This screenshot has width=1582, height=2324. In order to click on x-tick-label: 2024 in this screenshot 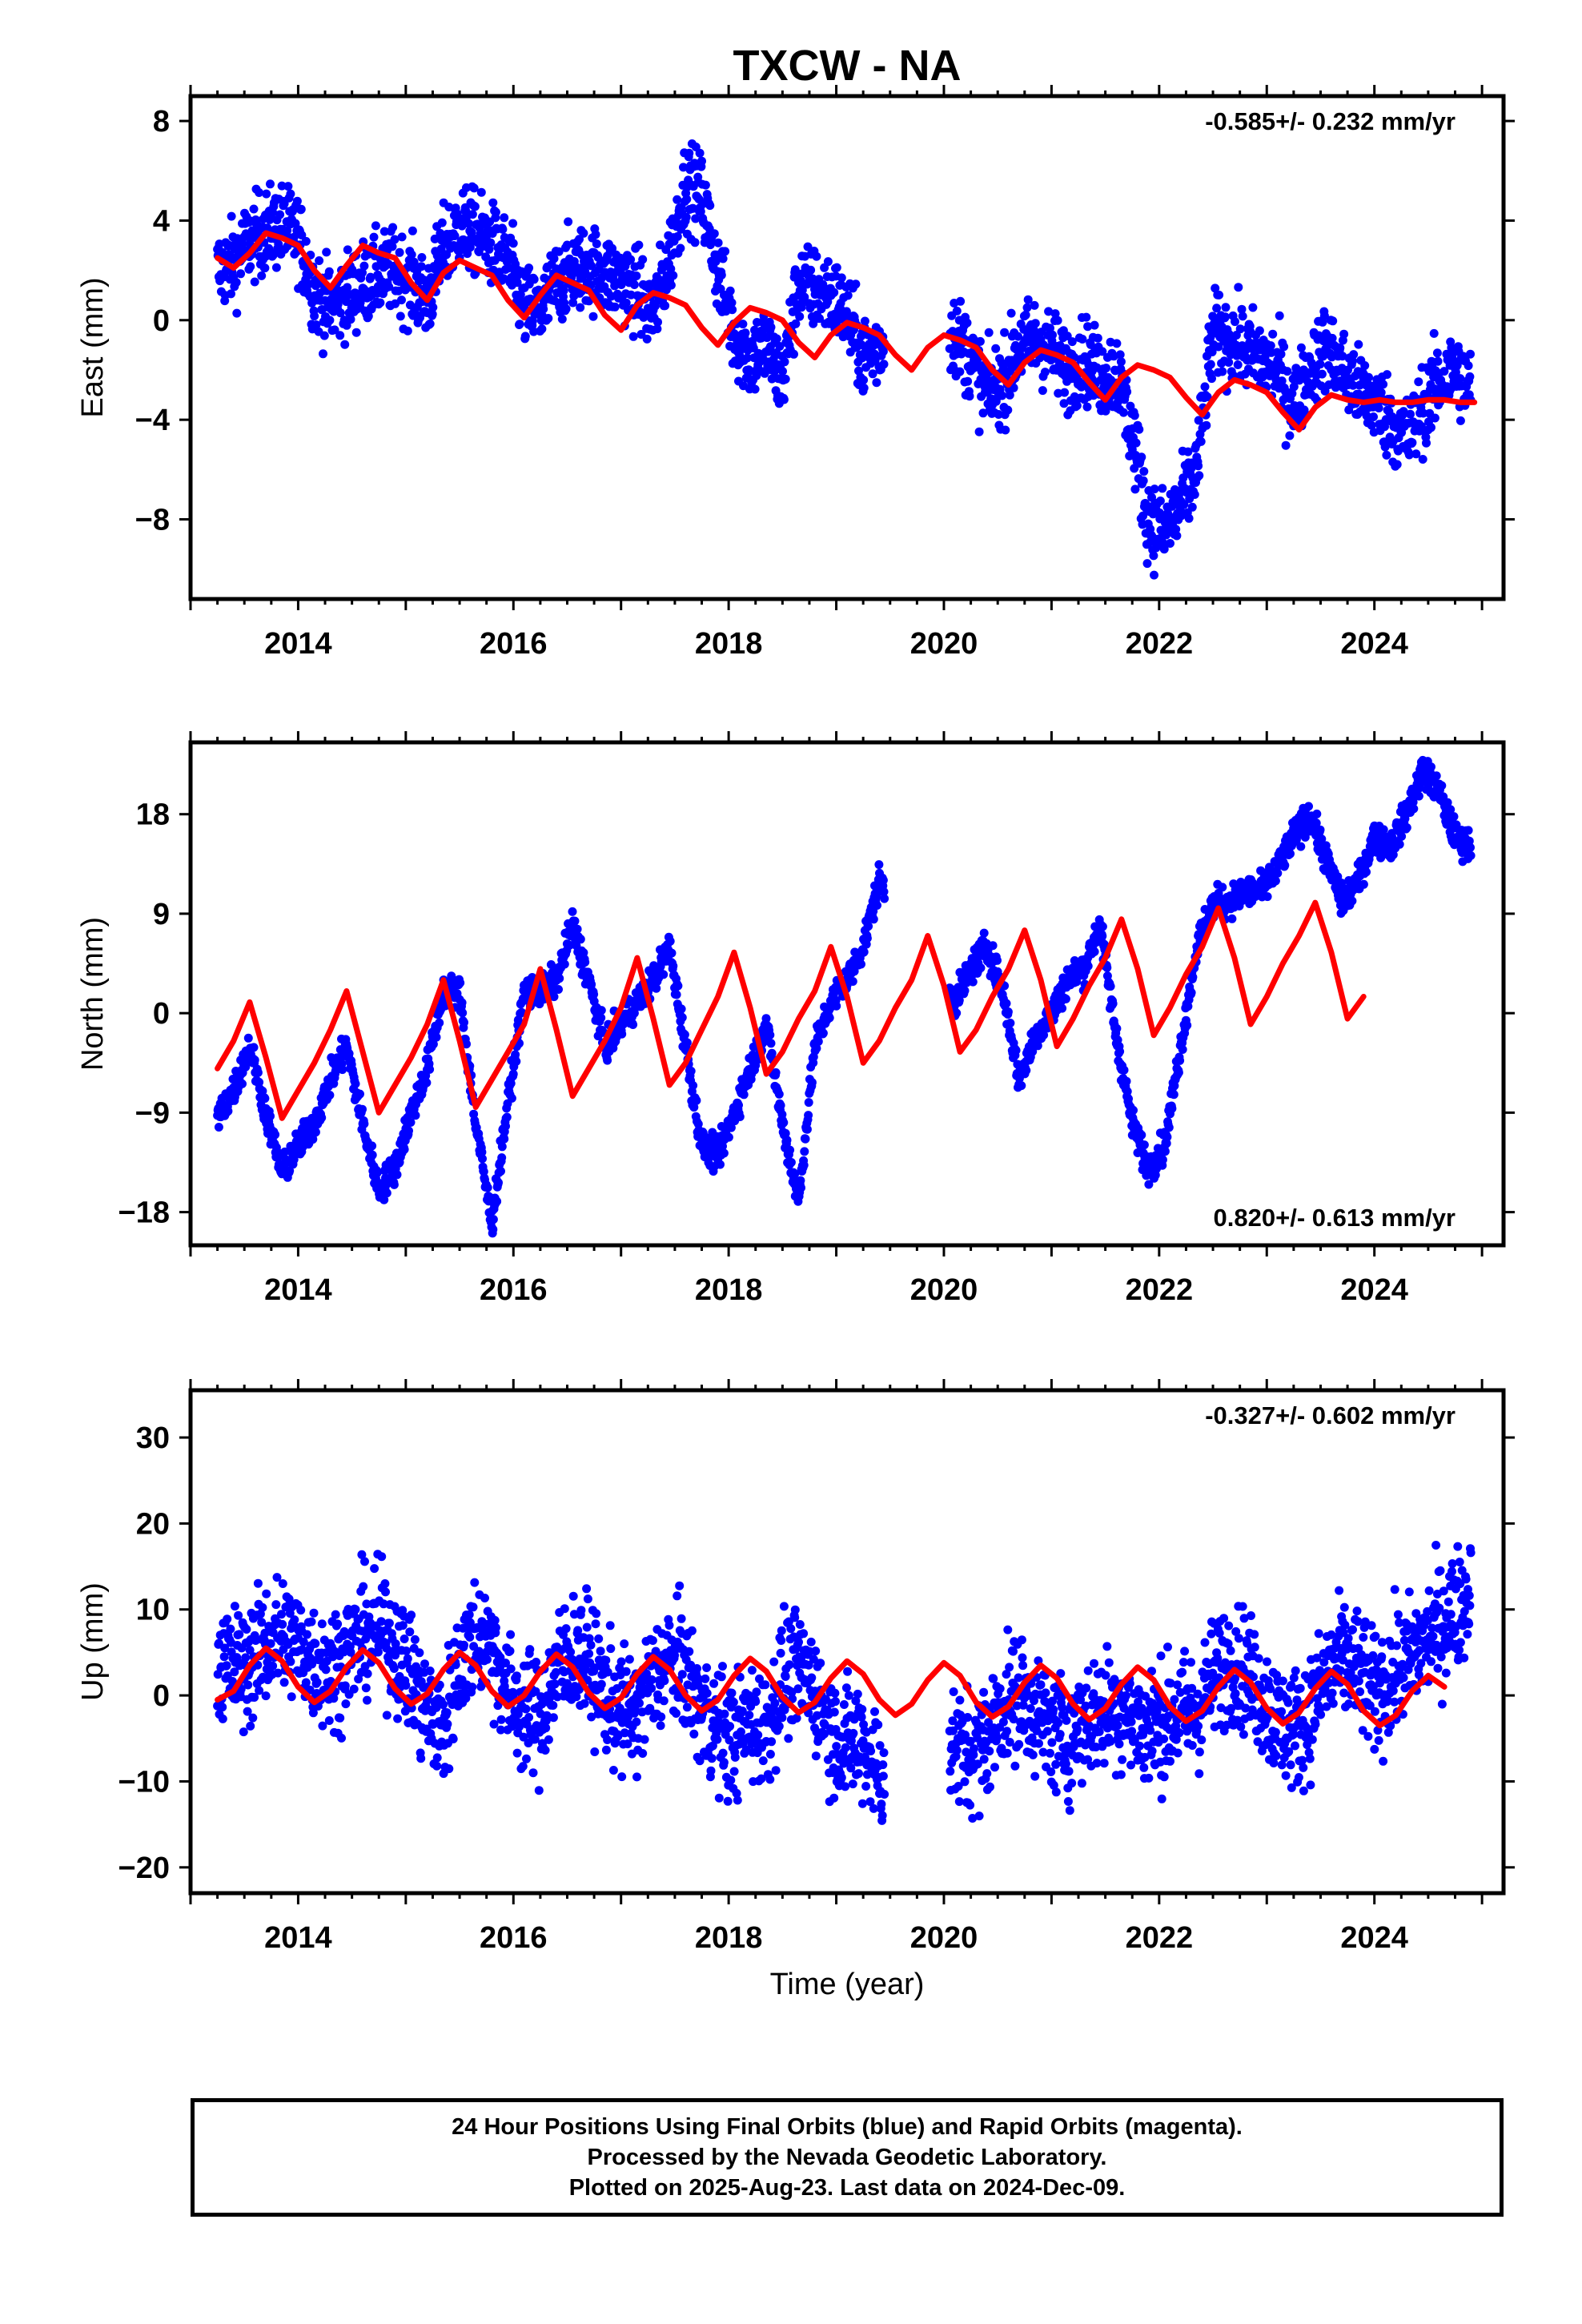, I will do `click(1374, 1290)`.